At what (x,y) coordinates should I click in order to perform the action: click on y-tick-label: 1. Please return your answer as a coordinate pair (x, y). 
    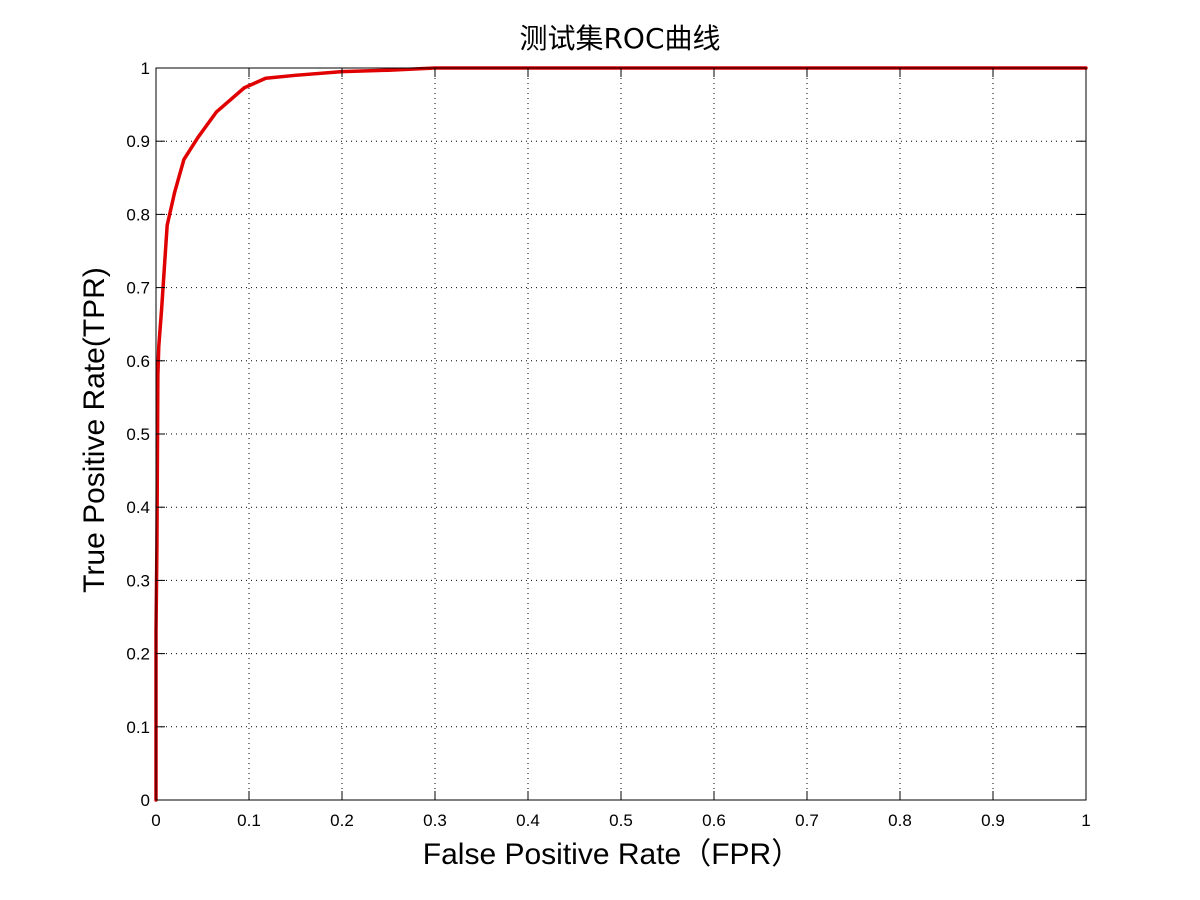
    Looking at the image, I should click on (145, 68).